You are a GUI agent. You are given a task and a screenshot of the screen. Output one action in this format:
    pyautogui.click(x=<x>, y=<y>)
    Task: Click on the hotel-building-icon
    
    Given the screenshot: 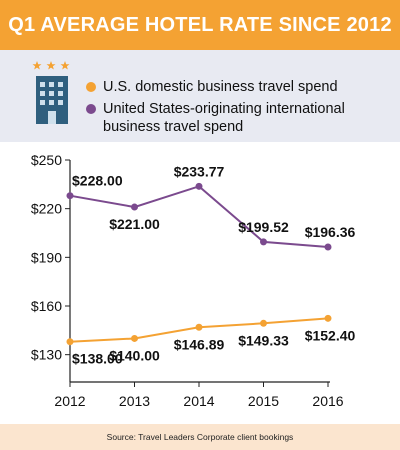 What is the action you would take?
    pyautogui.click(x=51, y=92)
    